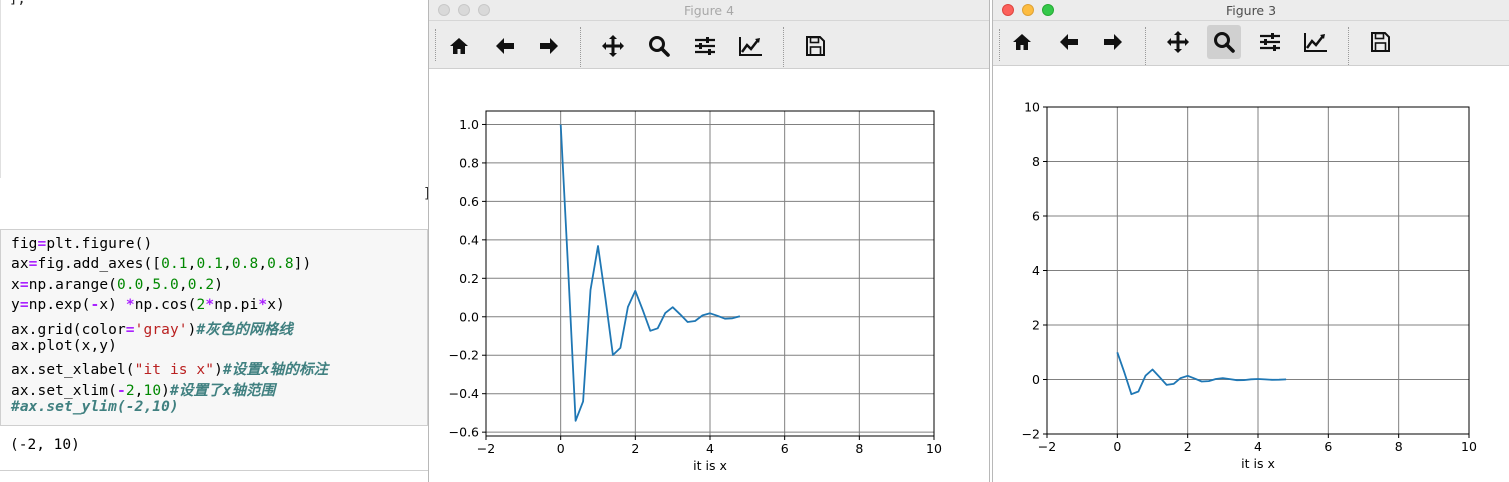  Describe the element at coordinates (469, 124) in the screenshot. I see `y-tick-label: 1.0` at that location.